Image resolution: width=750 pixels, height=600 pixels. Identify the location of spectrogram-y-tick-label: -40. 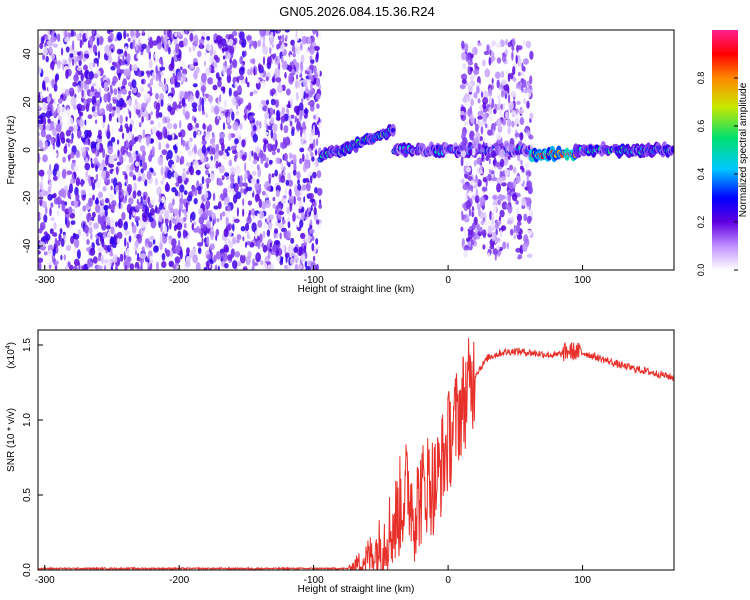
(27, 245).